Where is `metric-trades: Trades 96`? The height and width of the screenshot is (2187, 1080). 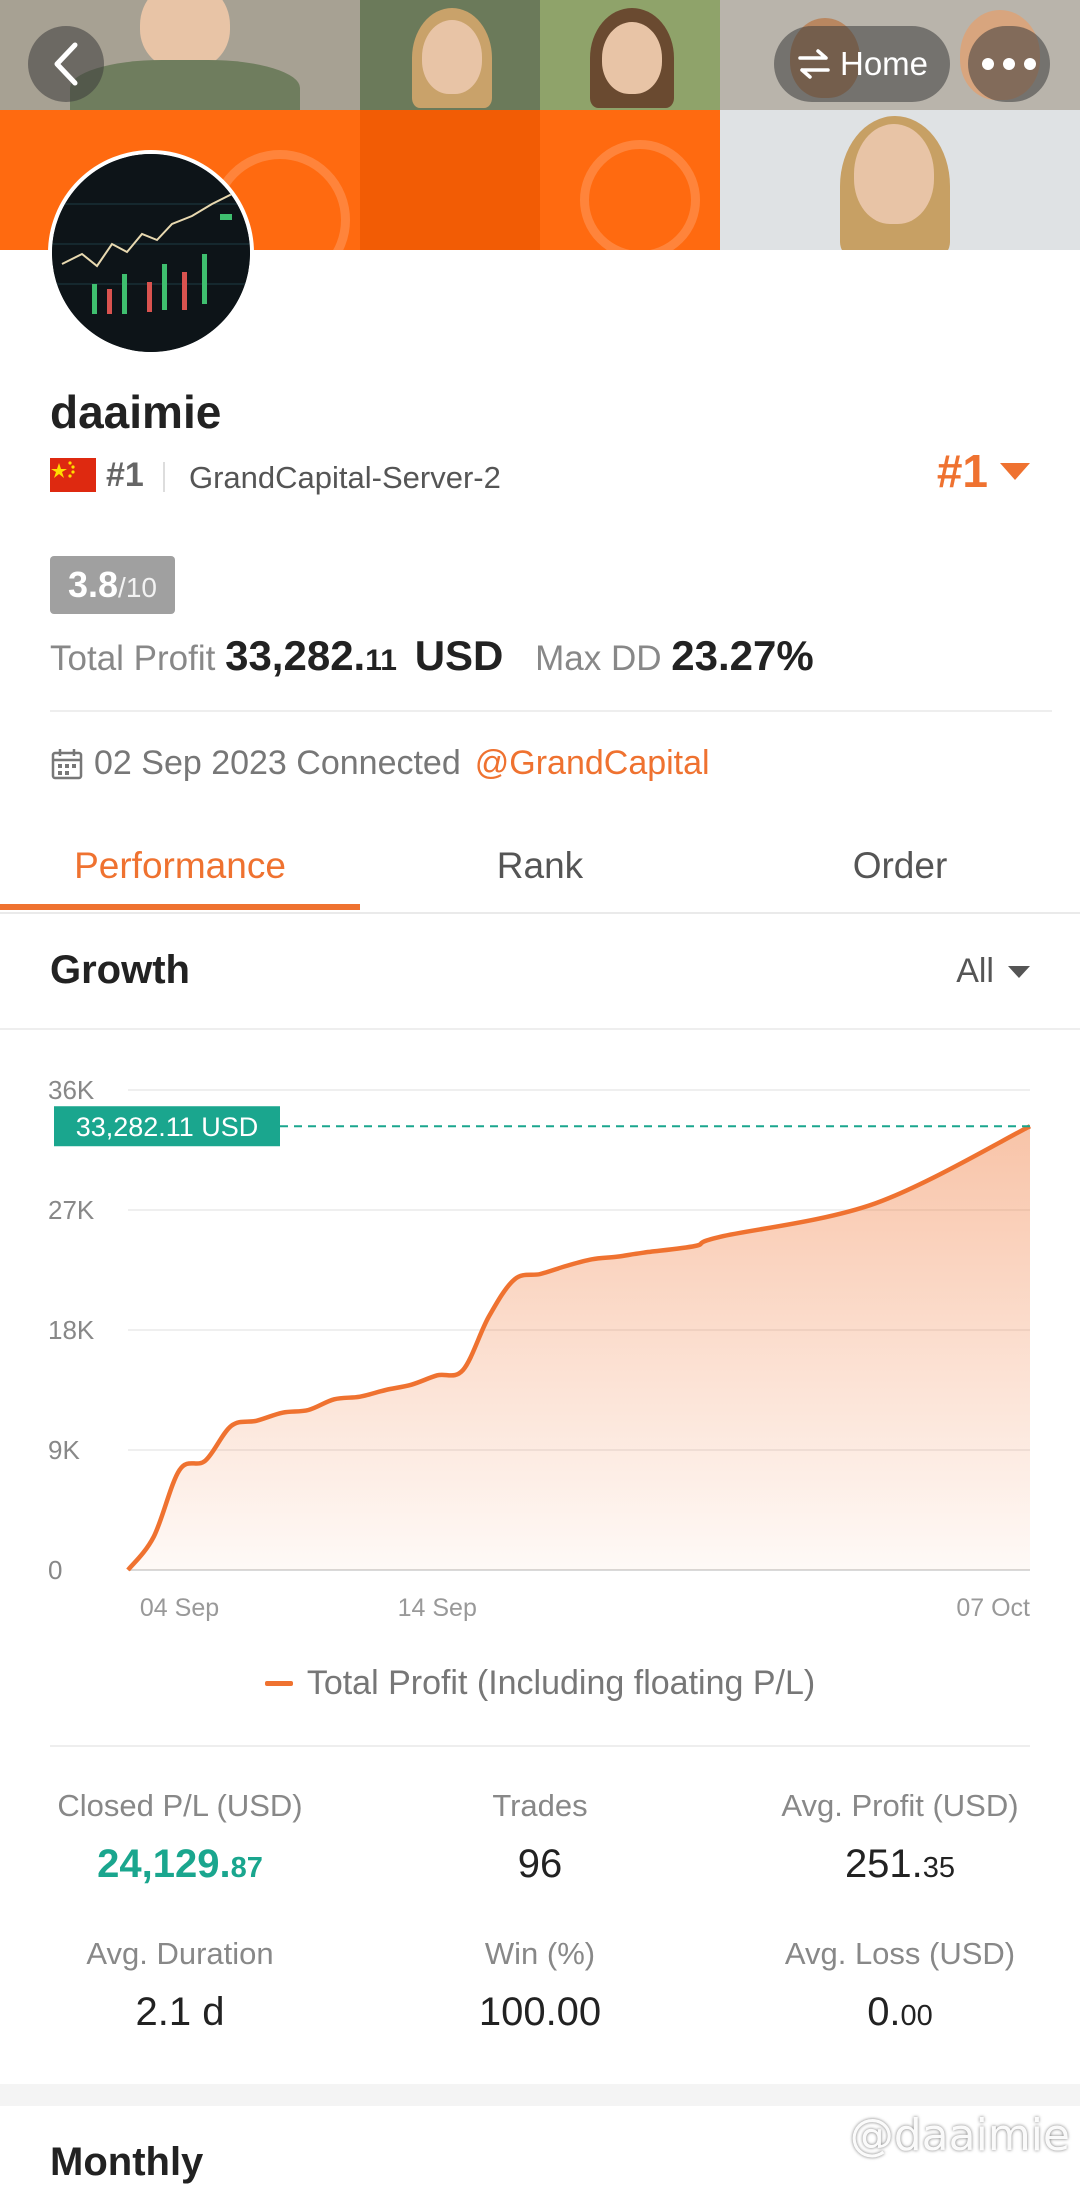
metric-trades: Trades 96 is located at coordinates (540, 1837).